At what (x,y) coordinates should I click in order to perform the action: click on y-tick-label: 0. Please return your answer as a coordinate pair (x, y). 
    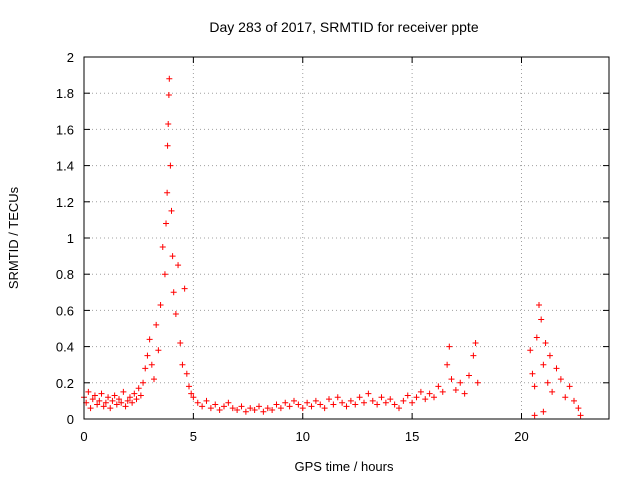
    Looking at the image, I should click on (70, 419).